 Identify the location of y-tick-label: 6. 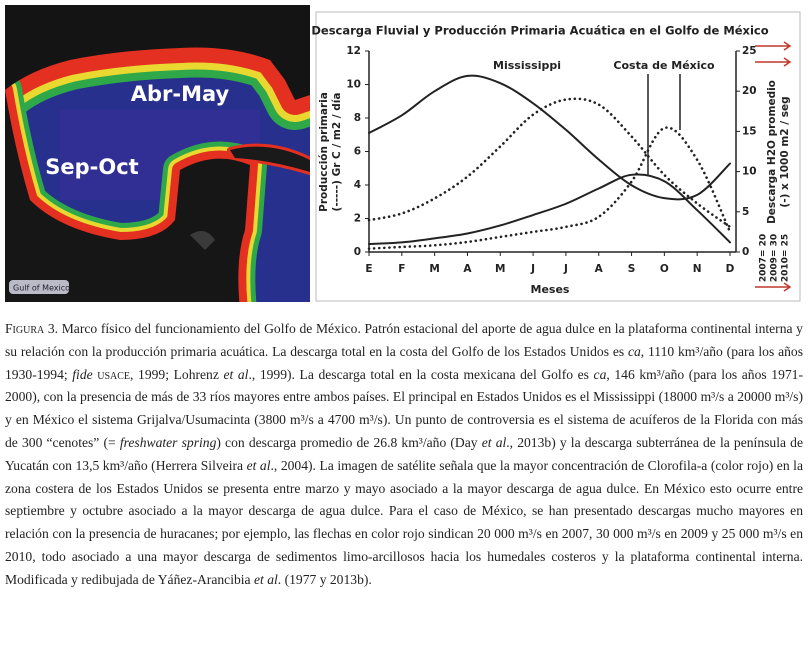
(357, 152).